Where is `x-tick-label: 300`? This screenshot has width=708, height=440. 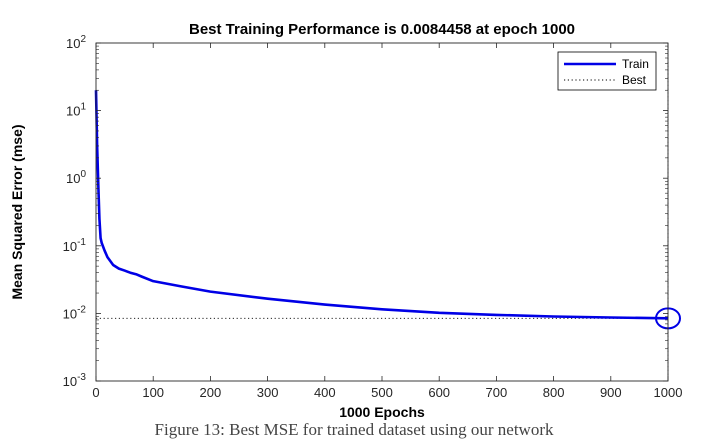
x-tick-label: 300 is located at coordinates (268, 392).